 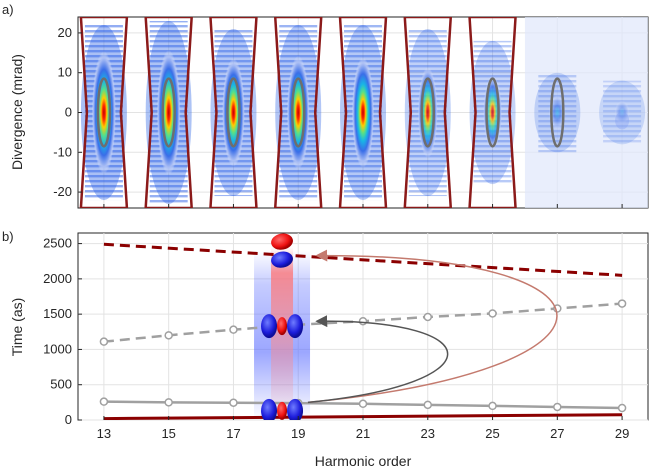 I want to click on x-tick-label-17: 17, so click(x=233, y=433).